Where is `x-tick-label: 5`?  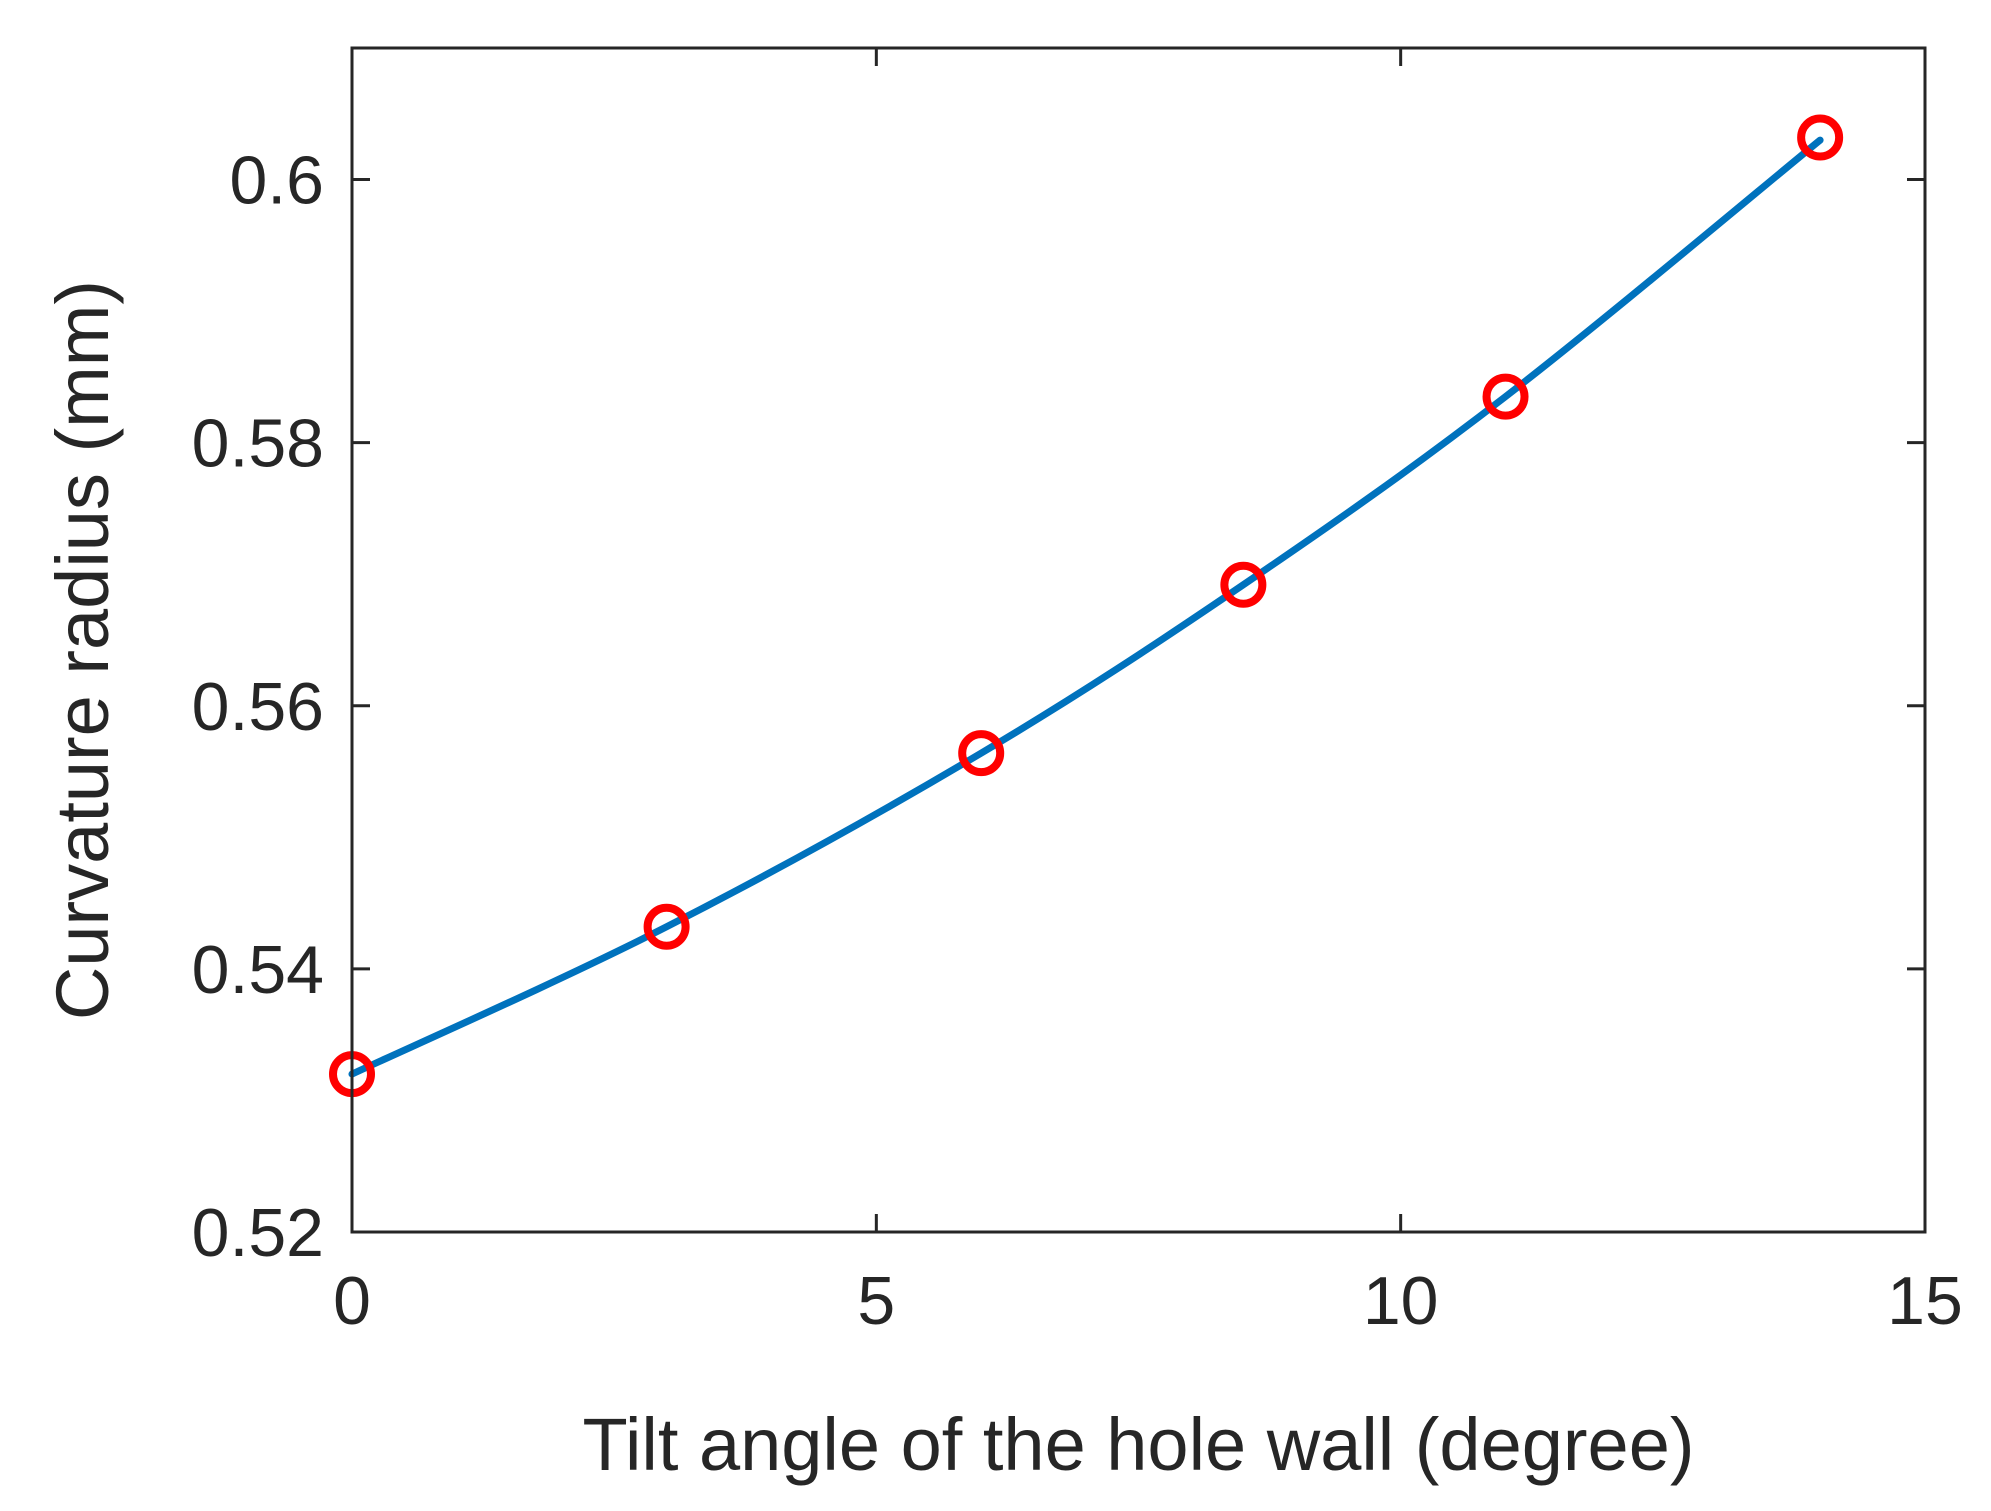 x-tick-label: 5 is located at coordinates (876, 1301).